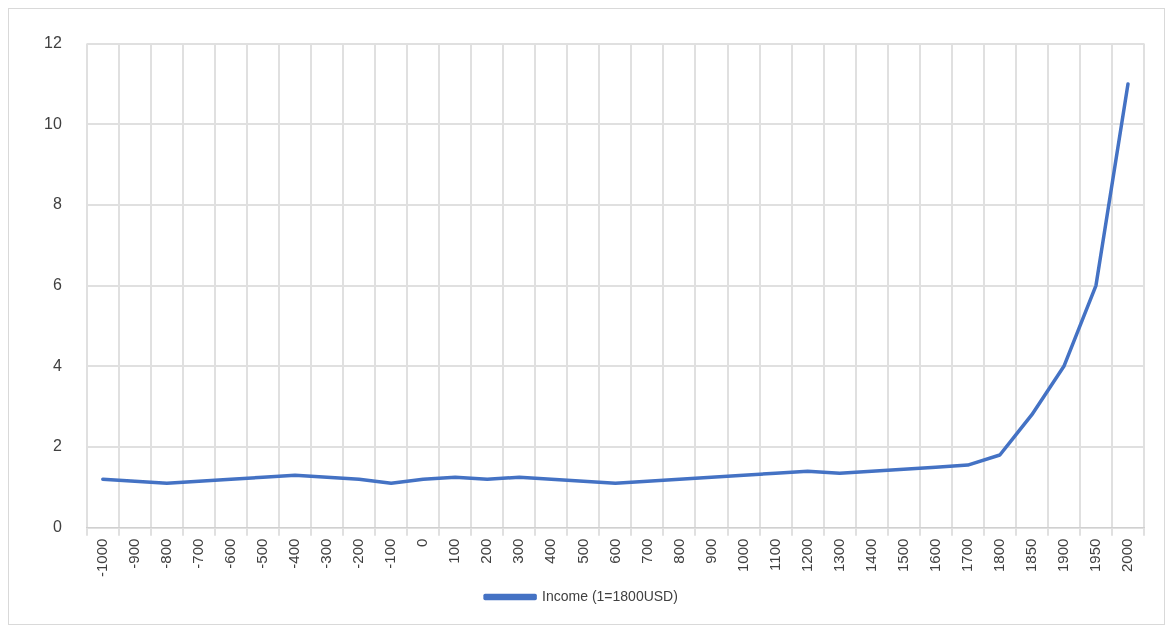  What do you see at coordinates (582, 551) in the screenshot?
I see `x-tick-label: 500` at bounding box center [582, 551].